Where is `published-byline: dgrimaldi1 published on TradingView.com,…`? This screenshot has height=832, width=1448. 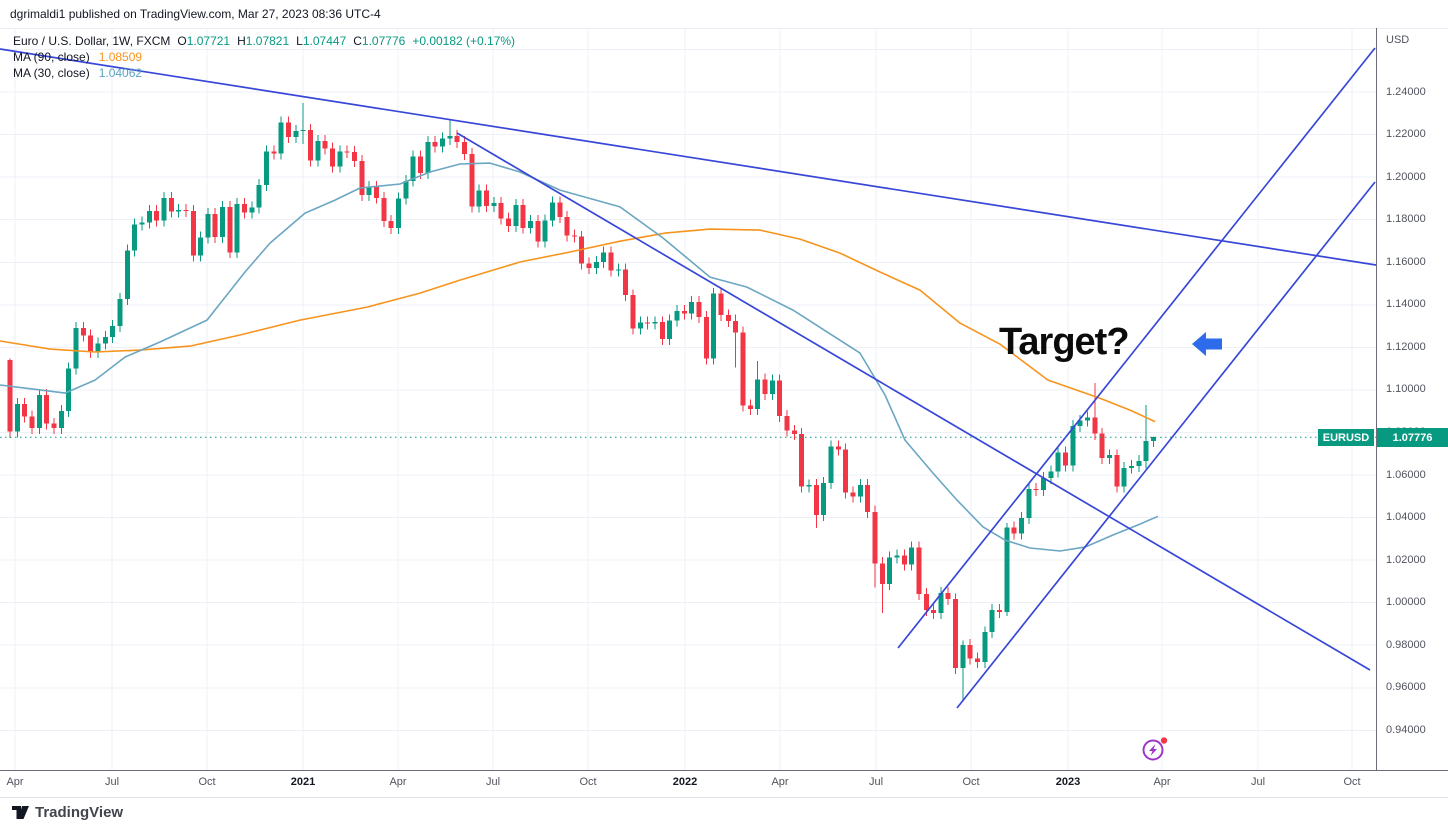
published-byline: dgrimaldi1 published on TradingView.com,… is located at coordinates (195, 14).